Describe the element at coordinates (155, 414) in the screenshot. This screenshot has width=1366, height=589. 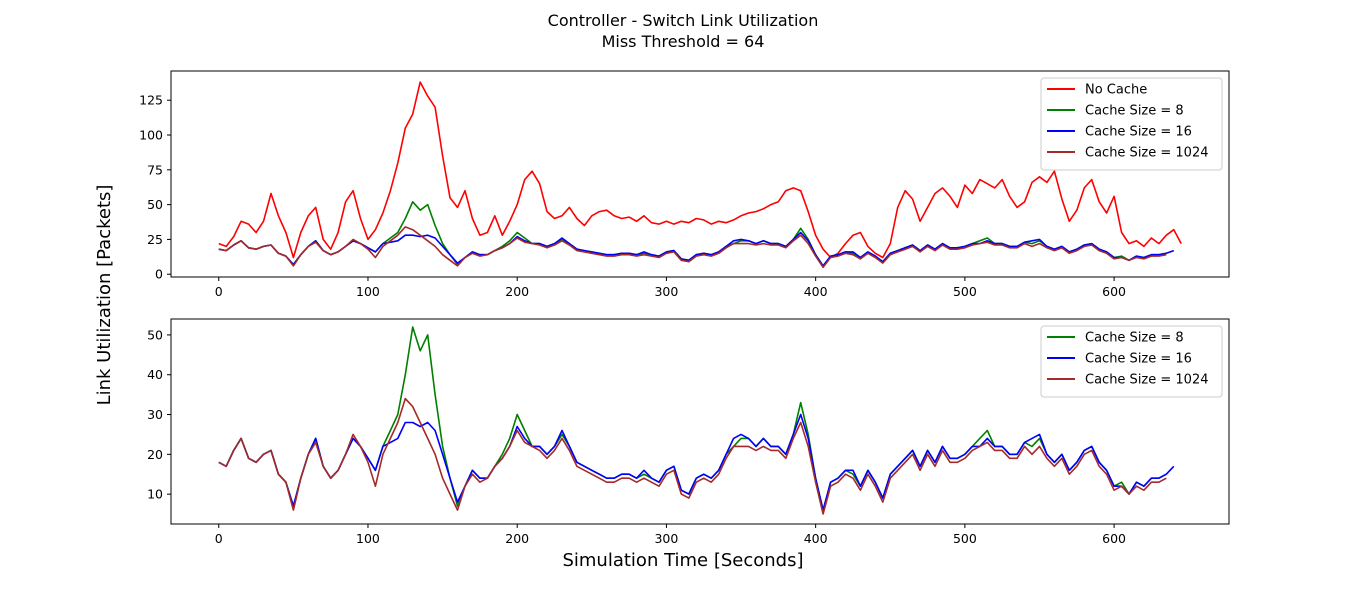
I see `y-tick-label: 30` at that location.